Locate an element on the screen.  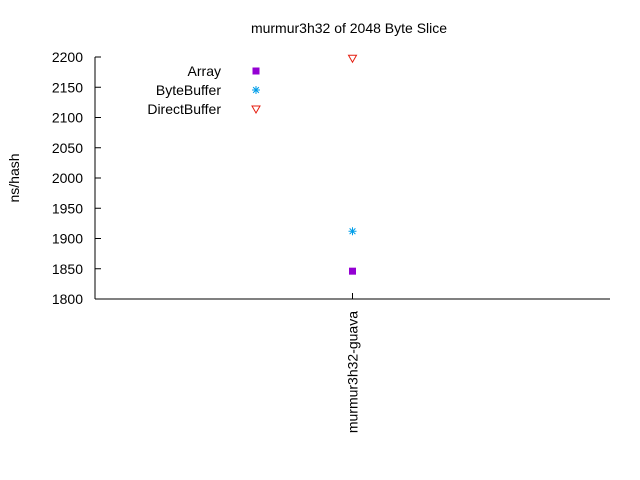
legend-label: DirectBuffer is located at coordinates (184, 109).